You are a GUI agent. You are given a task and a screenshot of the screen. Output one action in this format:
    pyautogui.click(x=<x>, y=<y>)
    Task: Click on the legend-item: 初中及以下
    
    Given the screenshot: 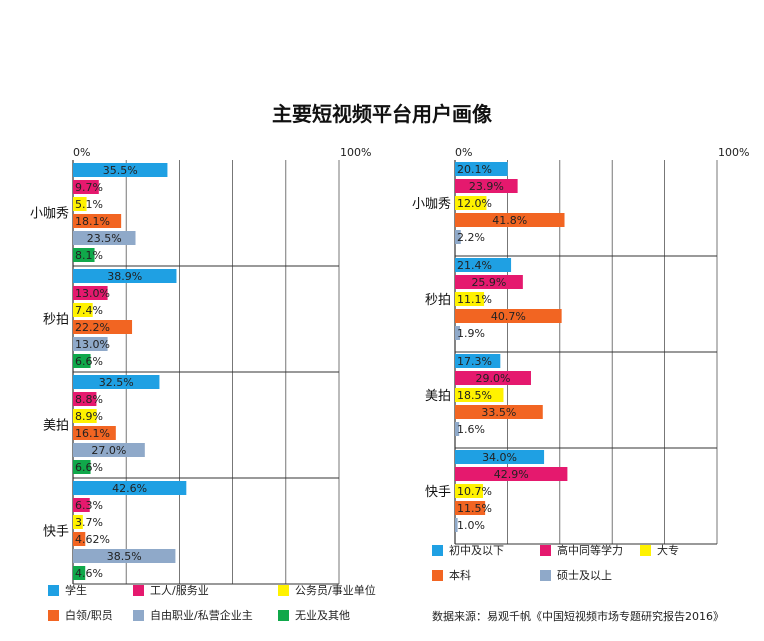 What is the action you would take?
    pyautogui.click(x=468, y=550)
    